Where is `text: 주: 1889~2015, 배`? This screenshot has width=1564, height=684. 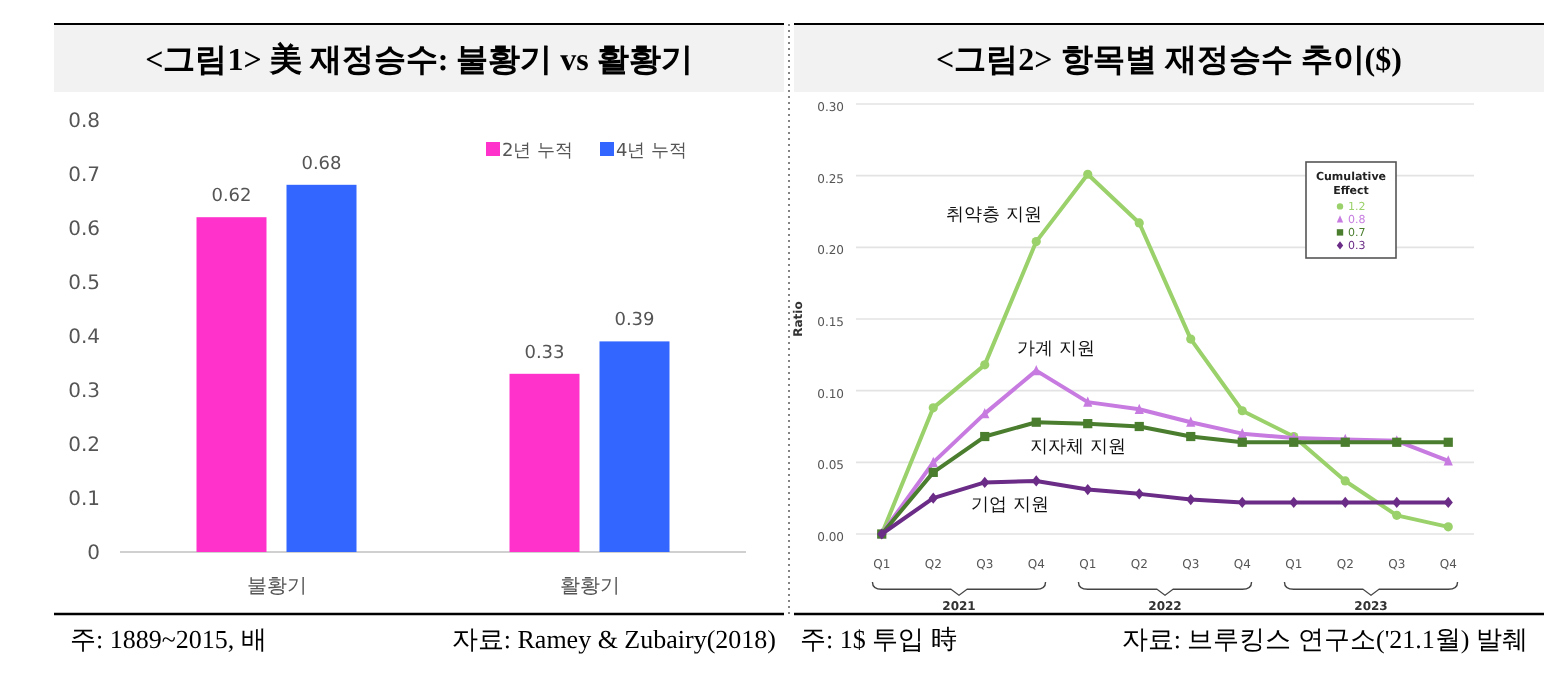 text: 주: 1889~2015, 배 is located at coordinates (168, 639).